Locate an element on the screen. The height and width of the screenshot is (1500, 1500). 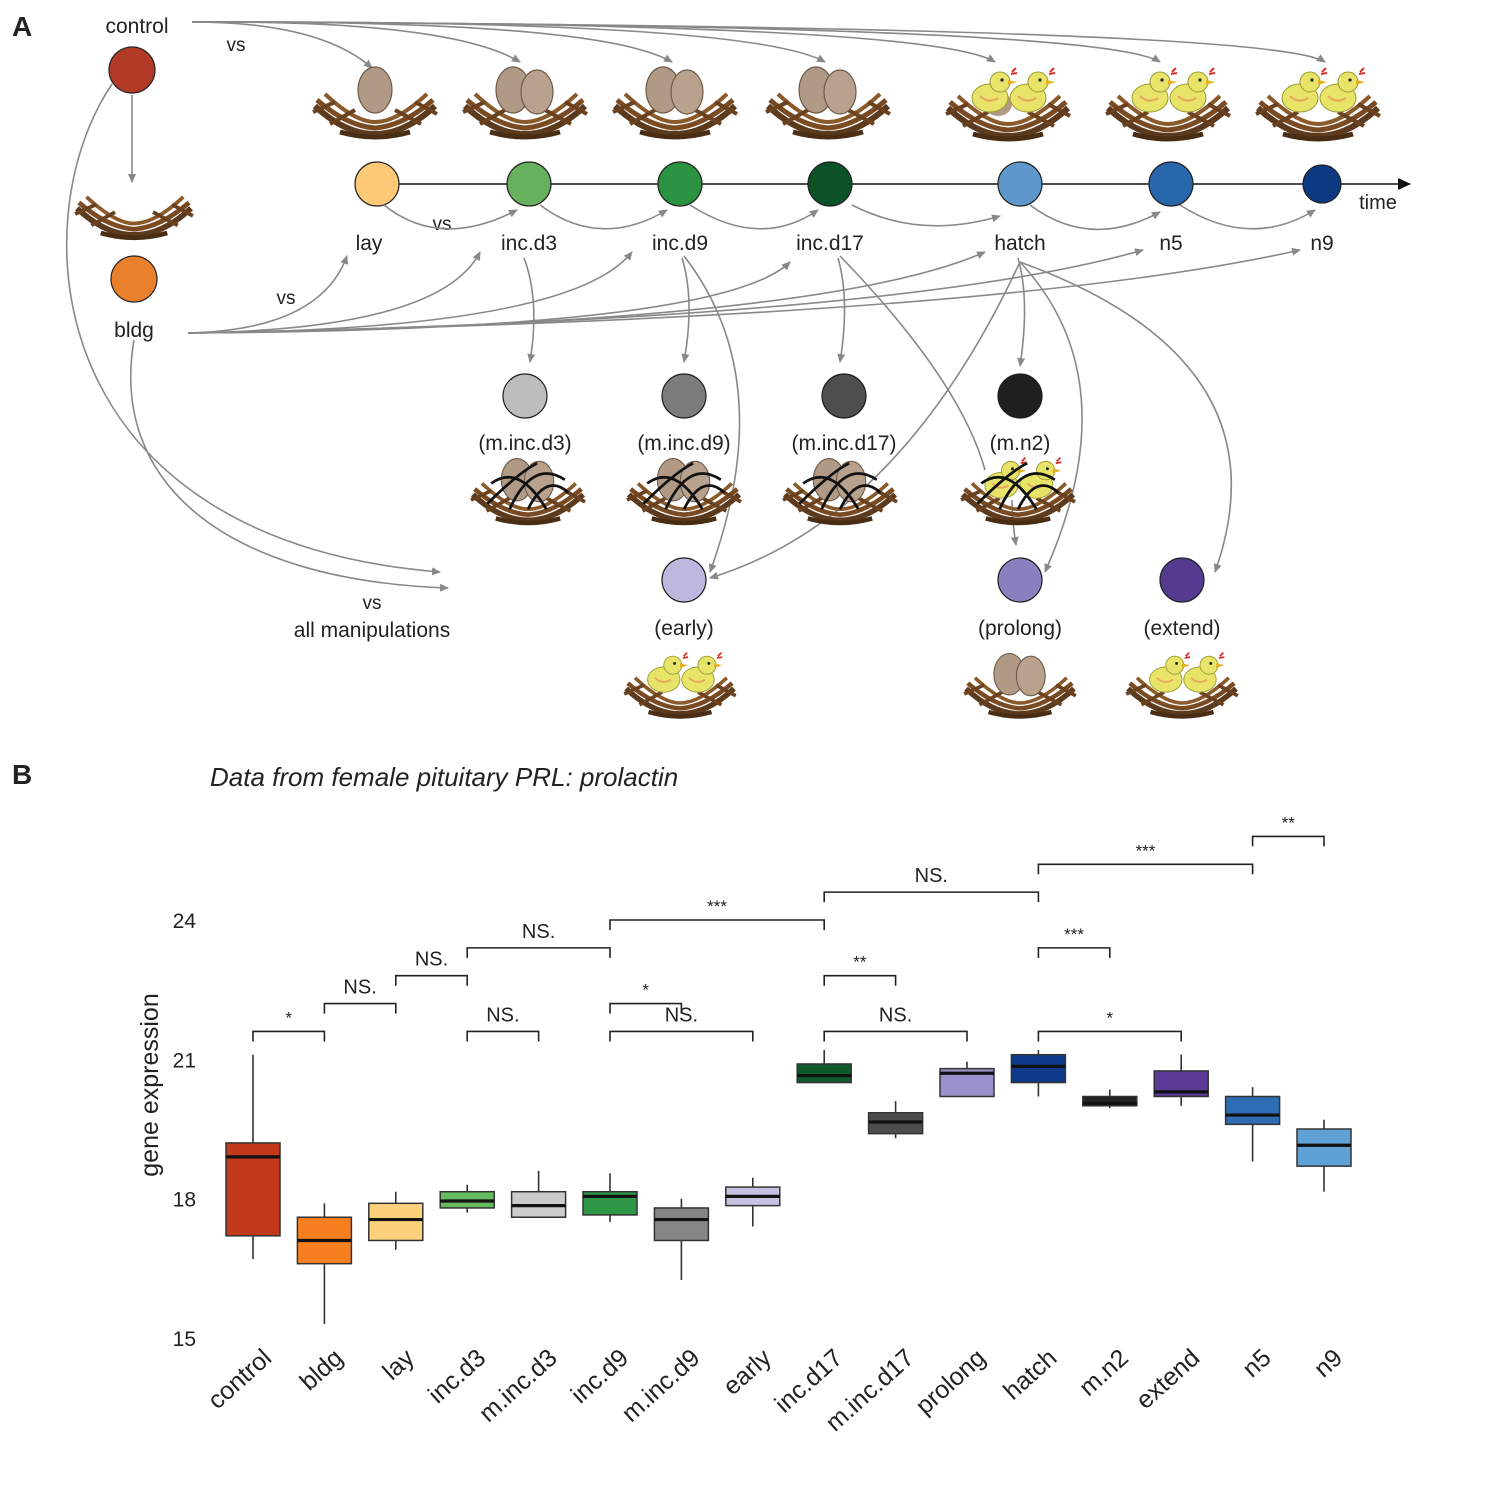
stage-label: inc.d17 is located at coordinates (830, 243).